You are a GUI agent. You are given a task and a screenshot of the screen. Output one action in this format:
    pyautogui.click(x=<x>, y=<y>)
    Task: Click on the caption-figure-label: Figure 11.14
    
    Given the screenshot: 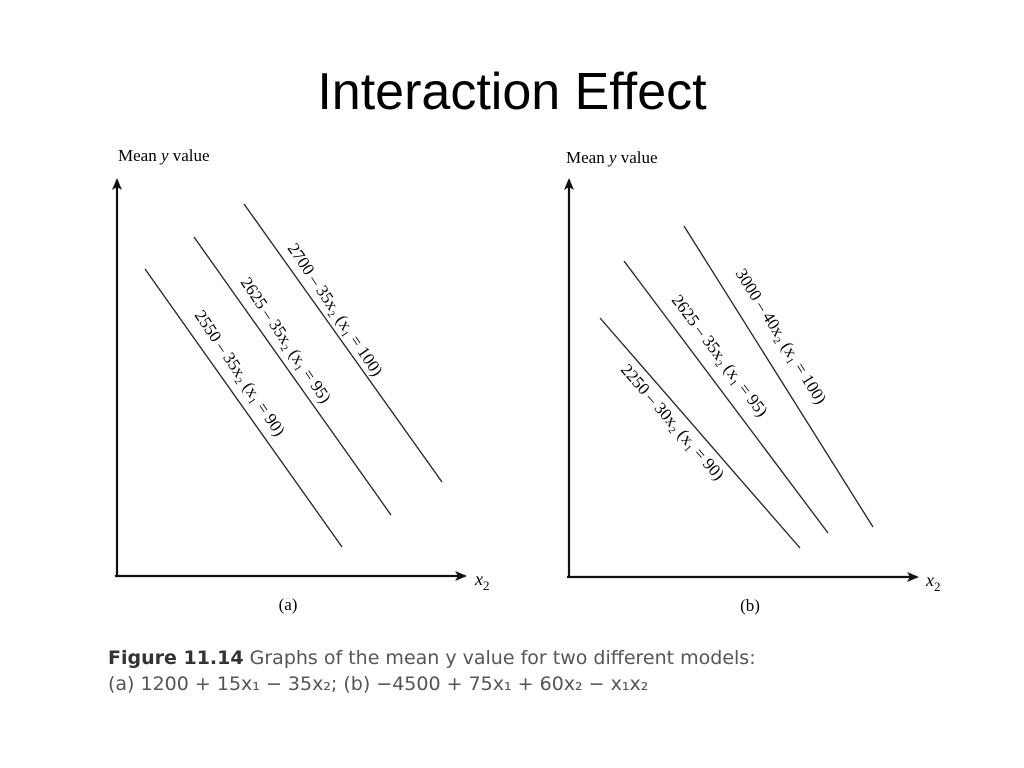 What is the action you would take?
    pyautogui.click(x=176, y=658)
    